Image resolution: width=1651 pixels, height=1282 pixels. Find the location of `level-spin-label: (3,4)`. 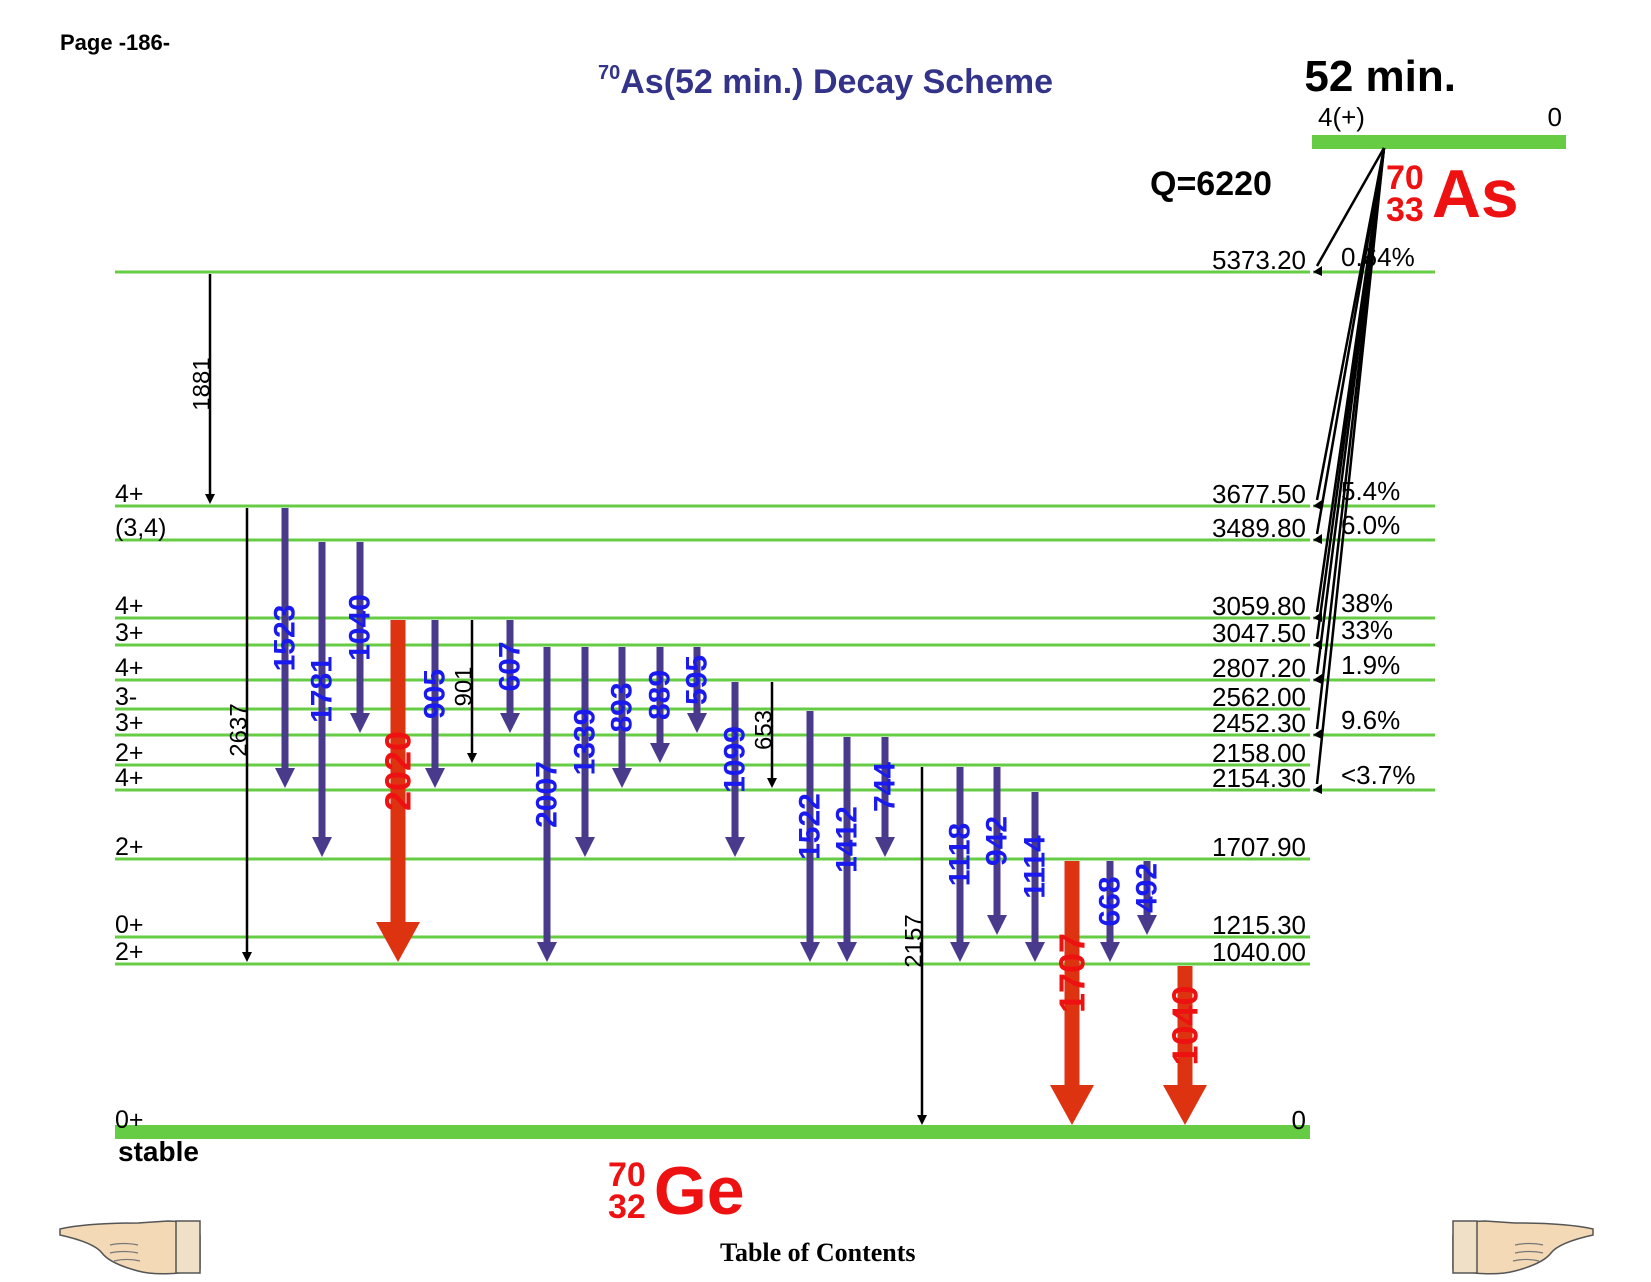

level-spin-label: (3,4) is located at coordinates (140, 528).